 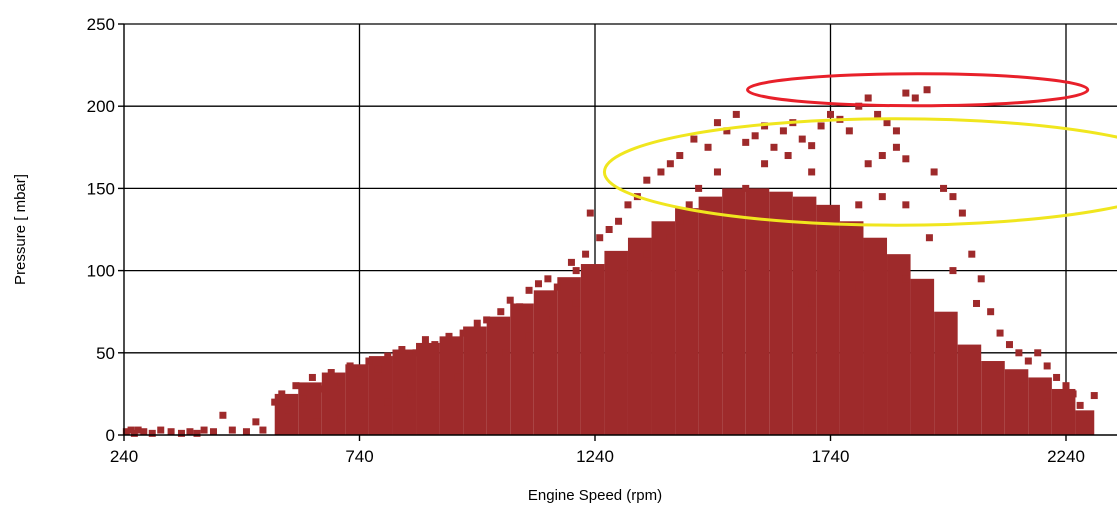 I want to click on y-tick-label: 200, so click(x=101, y=106).